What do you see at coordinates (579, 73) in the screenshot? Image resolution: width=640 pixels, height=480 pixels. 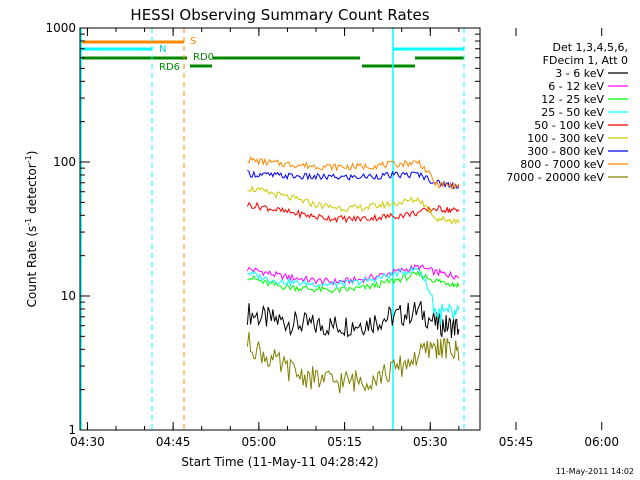 I see `legend-label-0: 3 - 6 keV` at bounding box center [579, 73].